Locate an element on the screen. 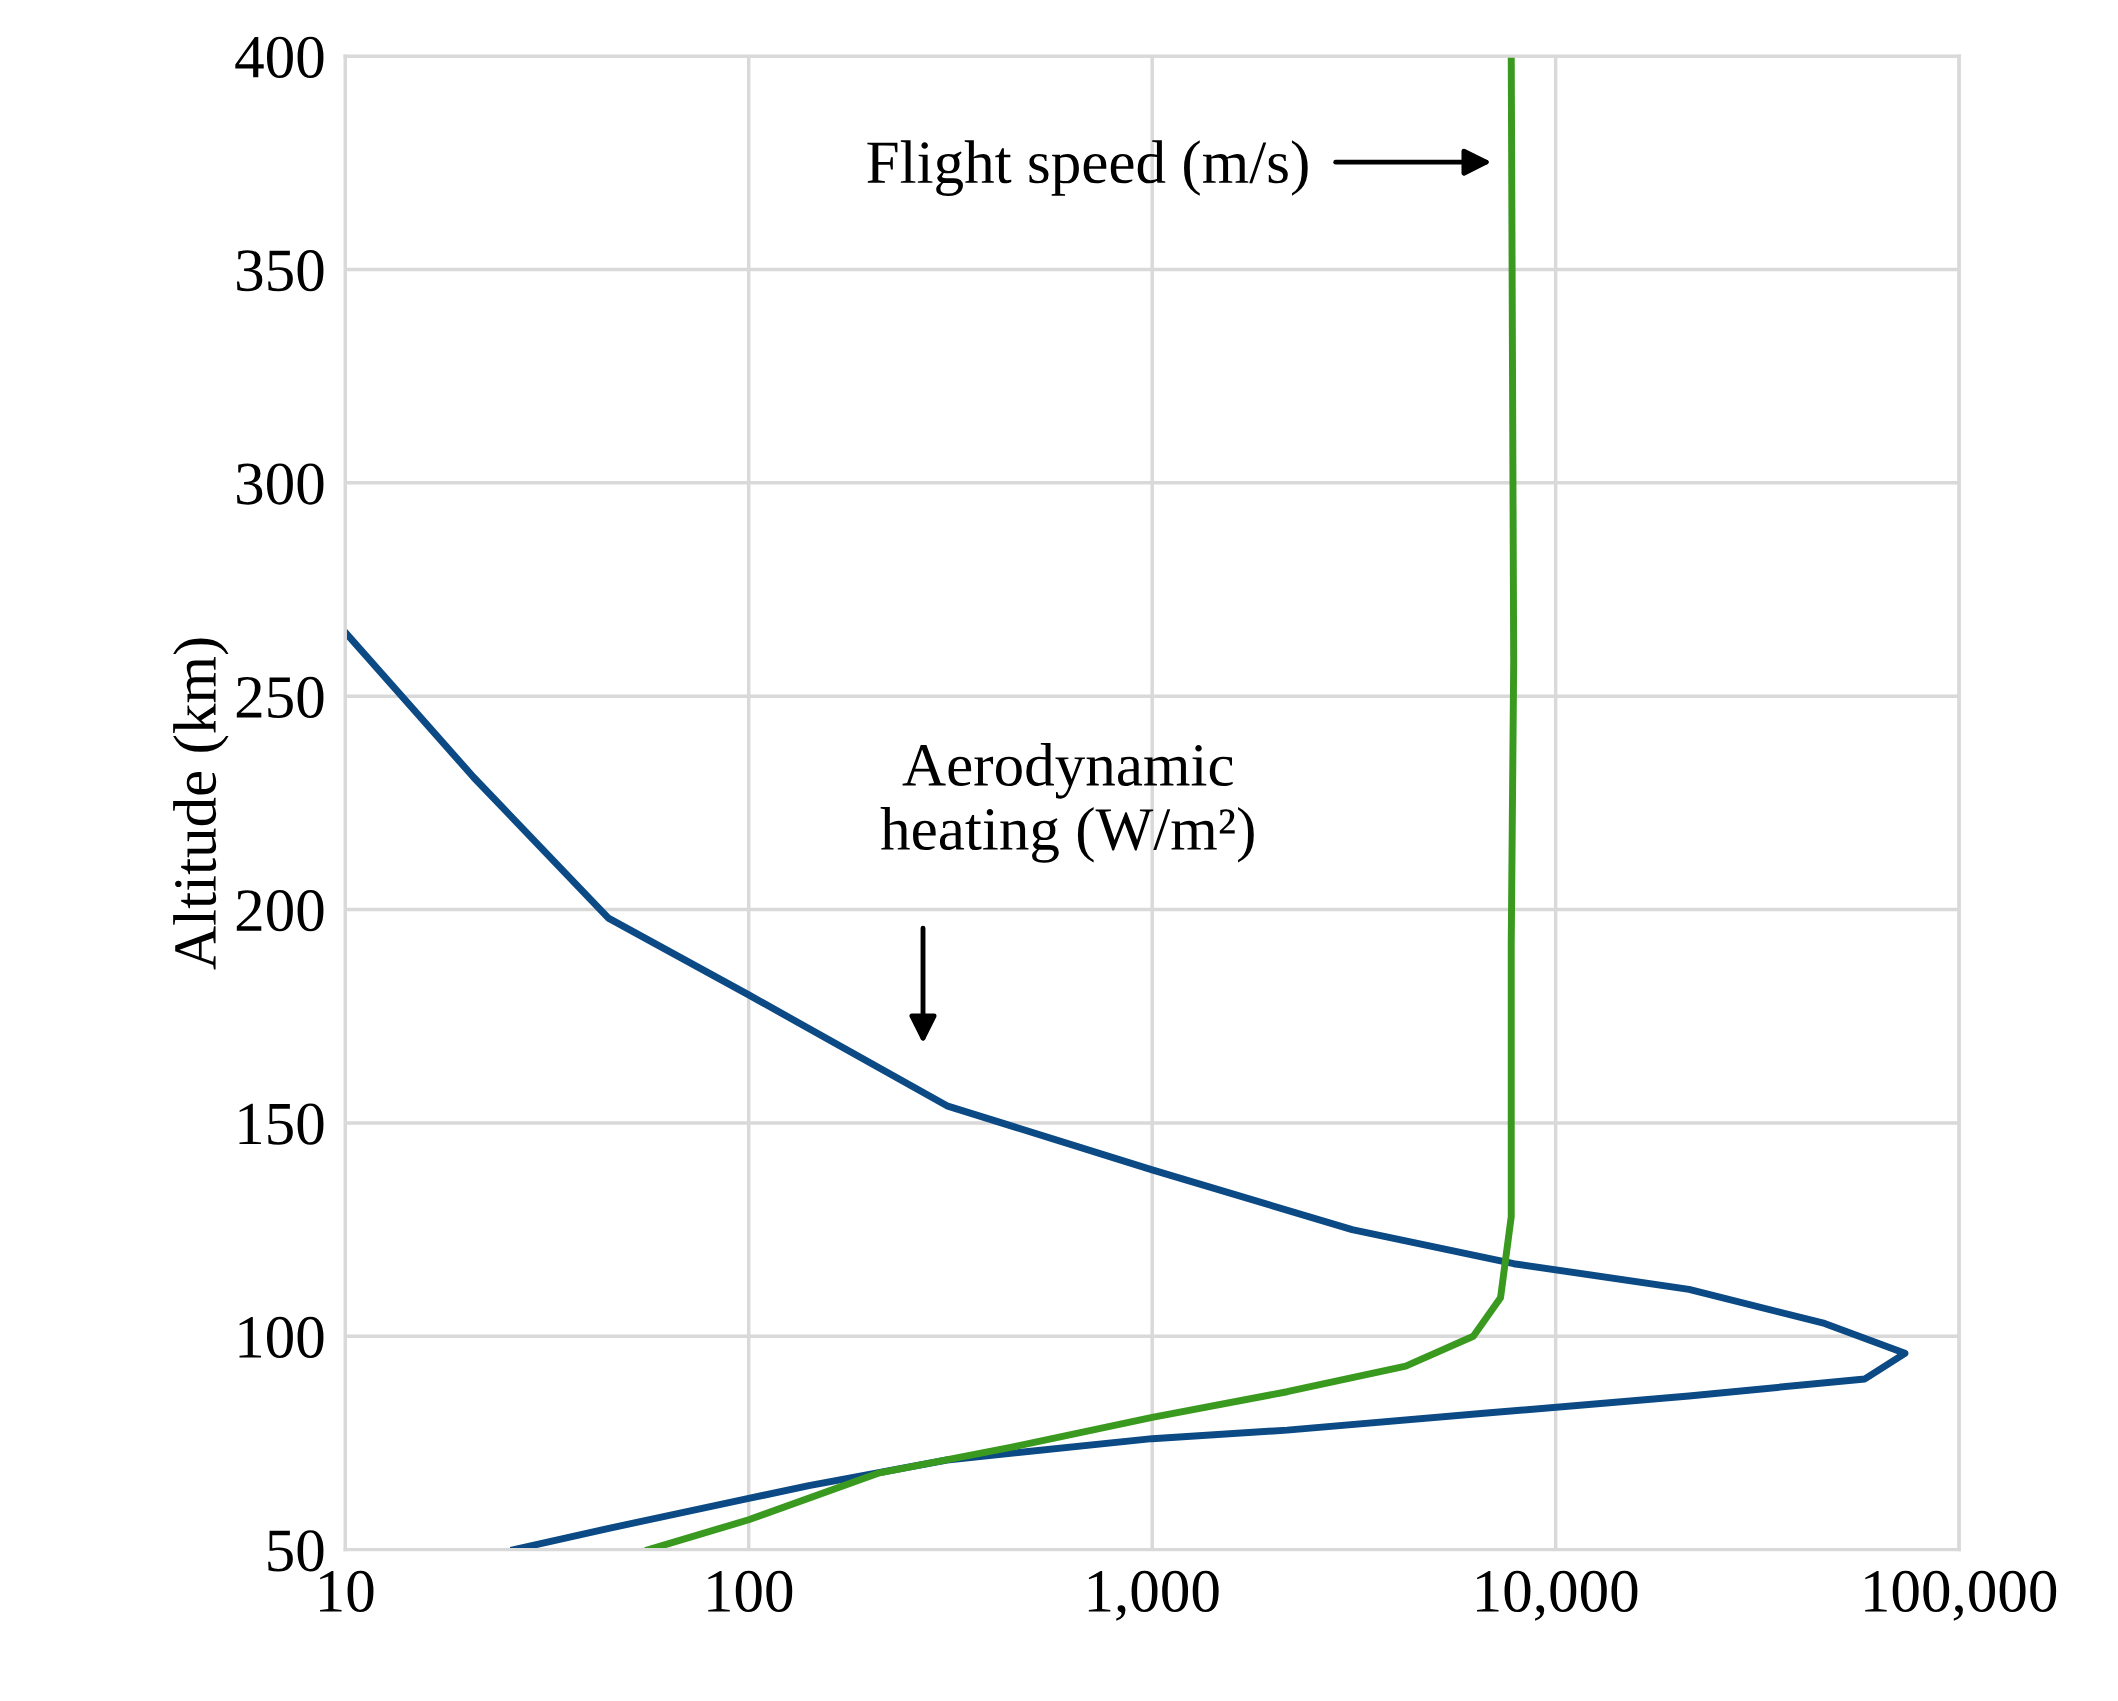 The height and width of the screenshot is (1701, 2118). y-tick-label: 50 is located at coordinates (296, 1551).